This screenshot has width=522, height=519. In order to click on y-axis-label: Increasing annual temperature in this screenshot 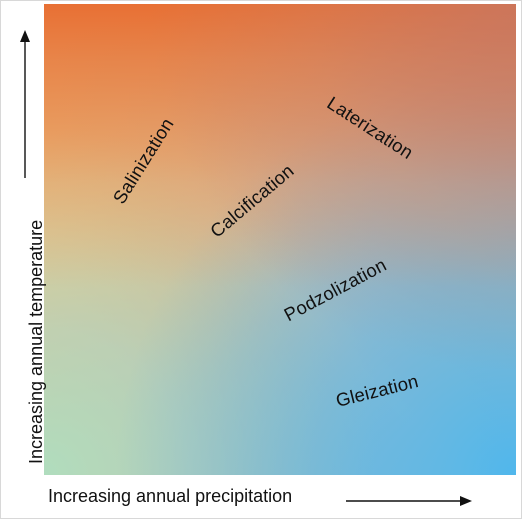, I will do `click(36, 341)`.